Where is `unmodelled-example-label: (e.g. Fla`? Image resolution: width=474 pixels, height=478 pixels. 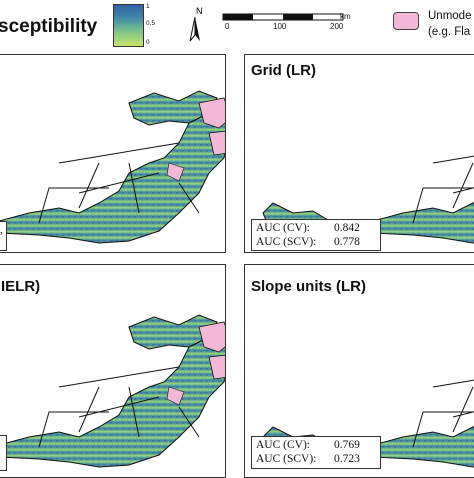 unmodelled-example-label: (e.g. Fla is located at coordinates (449, 32).